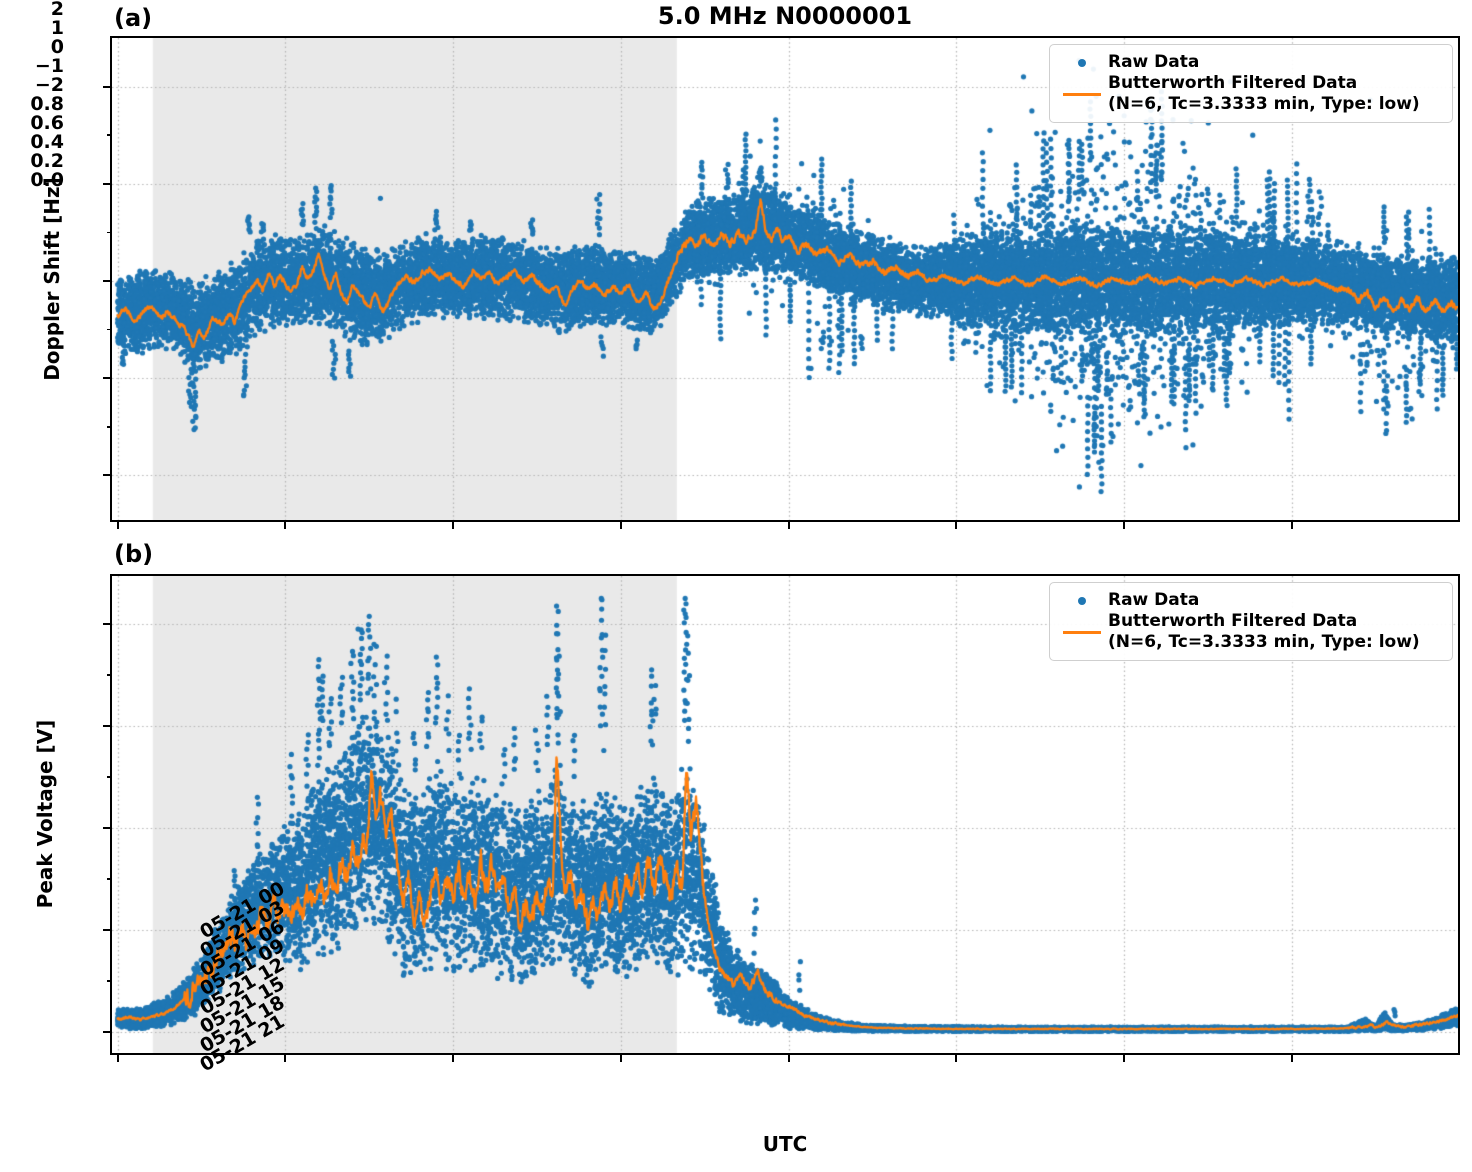 Image resolution: width=1472 pixels, height=1172 pixels. I want to click on y-tick-label: 0.6, so click(47, 123).